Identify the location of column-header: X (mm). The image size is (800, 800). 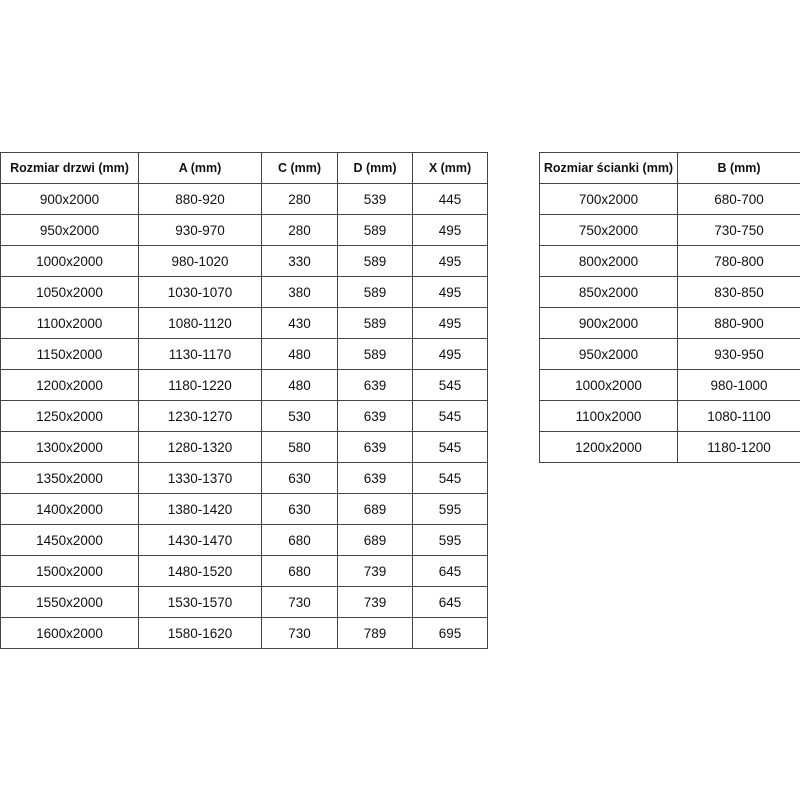
(450, 168).